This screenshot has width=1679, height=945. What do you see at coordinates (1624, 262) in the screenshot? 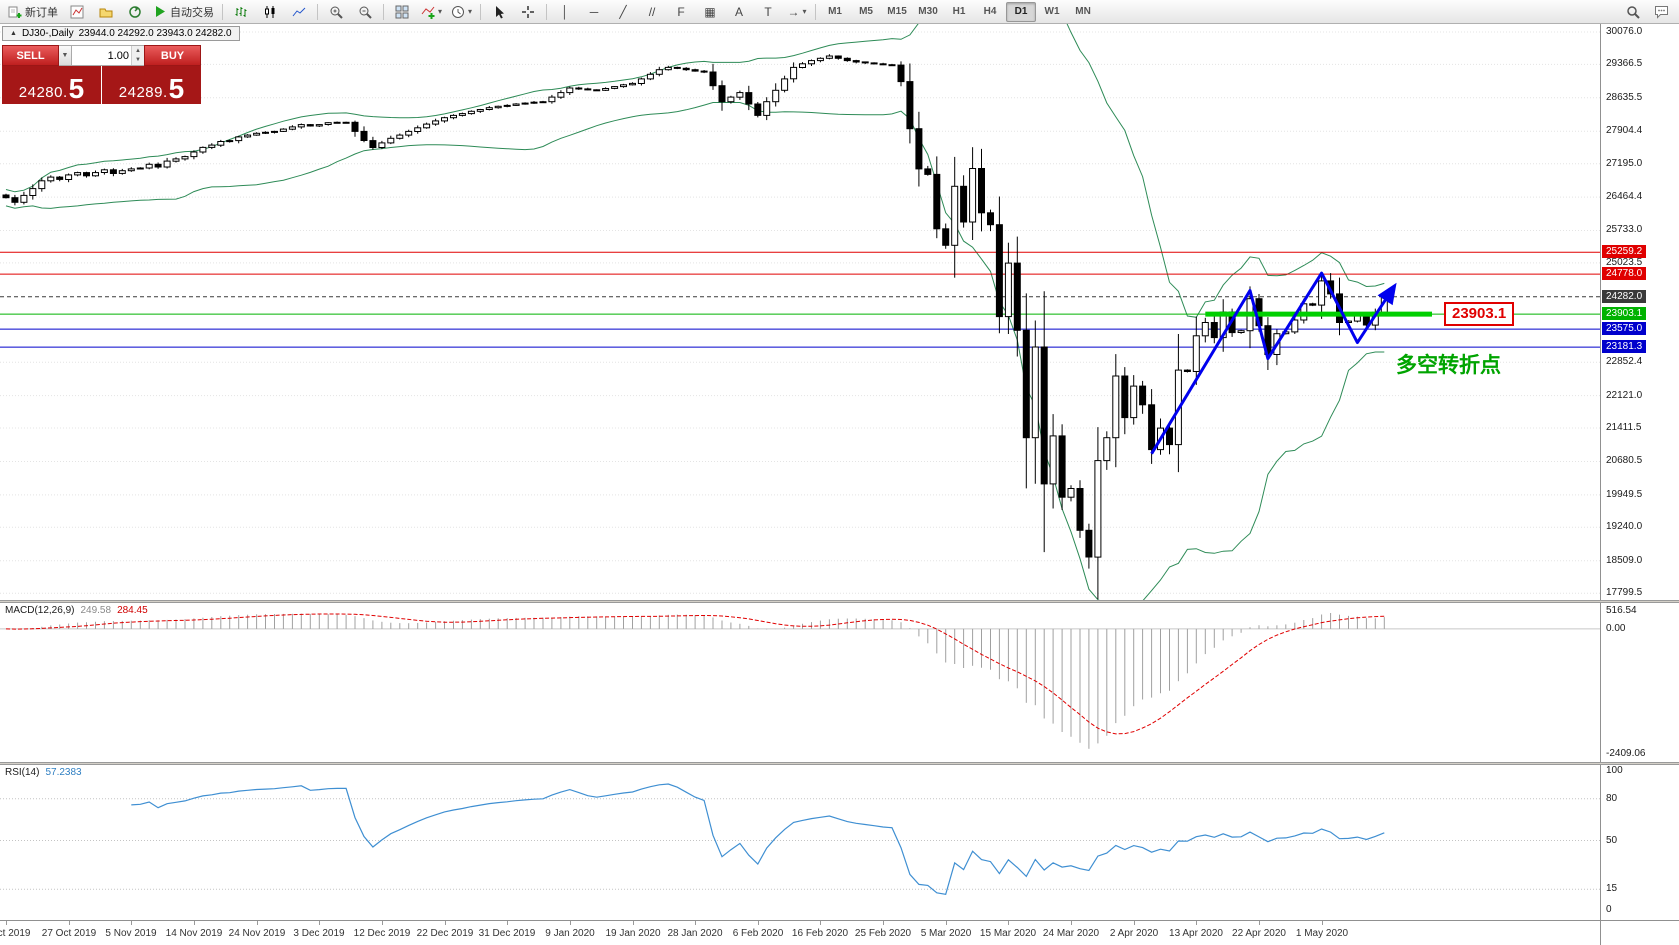
I see `price-scale-label: 25023.5` at bounding box center [1624, 262].